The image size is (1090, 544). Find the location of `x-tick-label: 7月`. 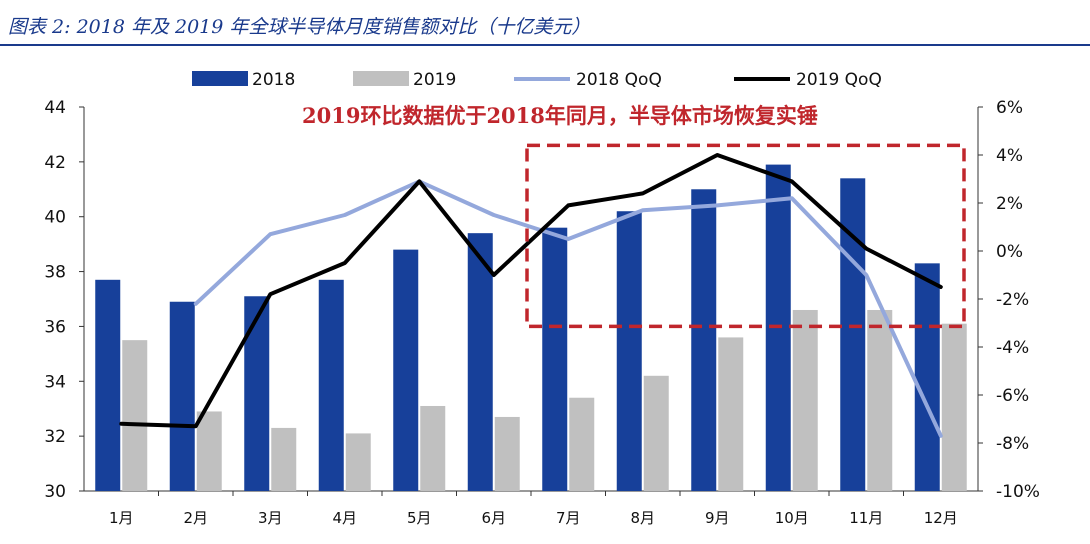

x-tick-label: 7月 is located at coordinates (568, 518).